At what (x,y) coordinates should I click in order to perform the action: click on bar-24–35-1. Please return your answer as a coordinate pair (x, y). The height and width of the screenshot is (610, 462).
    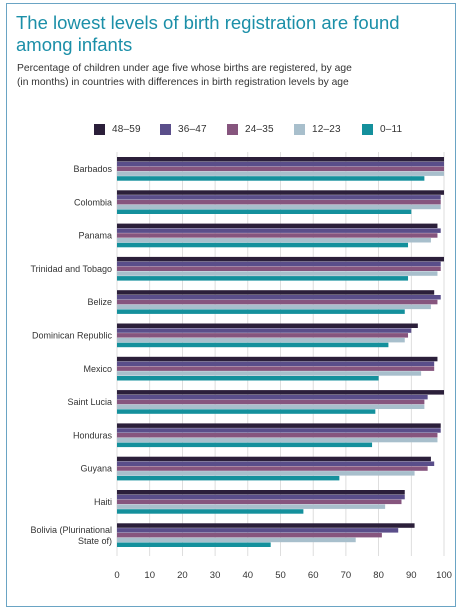
    Looking at the image, I should click on (279, 202).